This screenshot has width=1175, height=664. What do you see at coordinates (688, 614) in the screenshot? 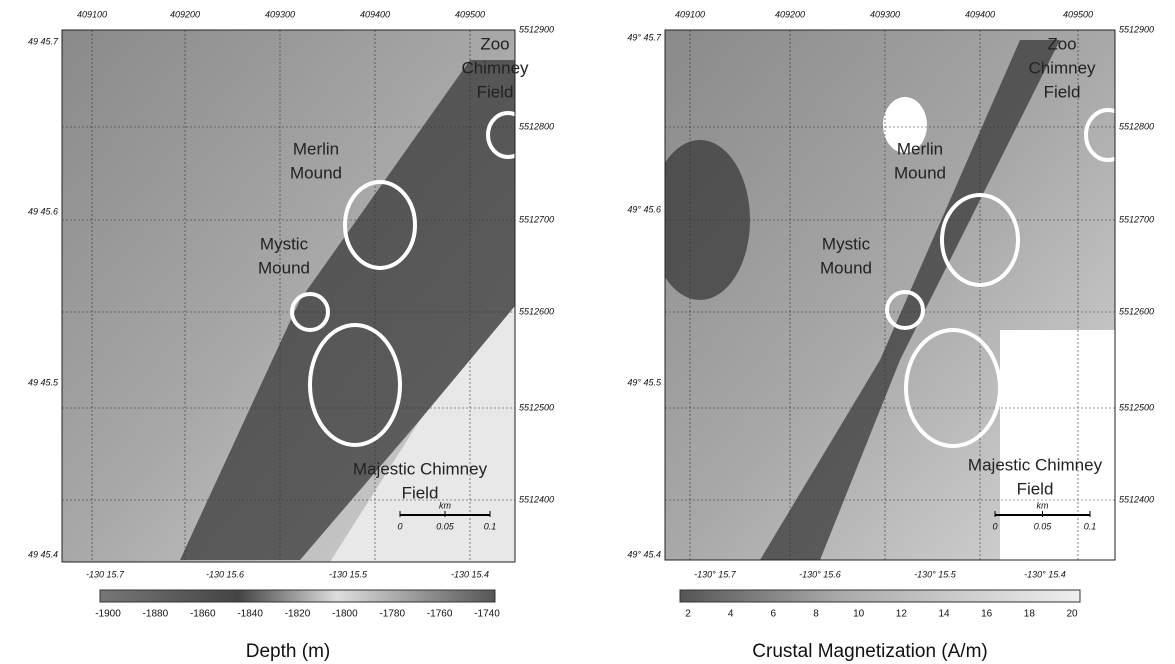
I see `colorbar-label: 2` at bounding box center [688, 614].